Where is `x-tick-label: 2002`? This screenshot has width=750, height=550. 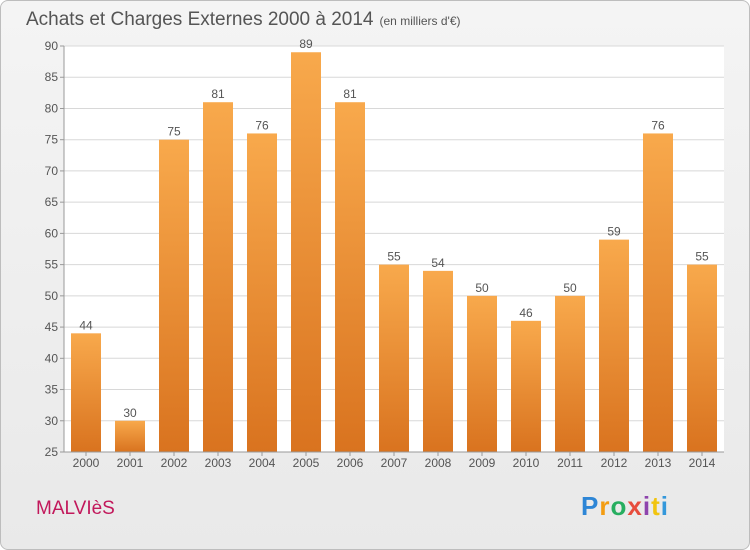 x-tick-label: 2002 is located at coordinates (174, 463).